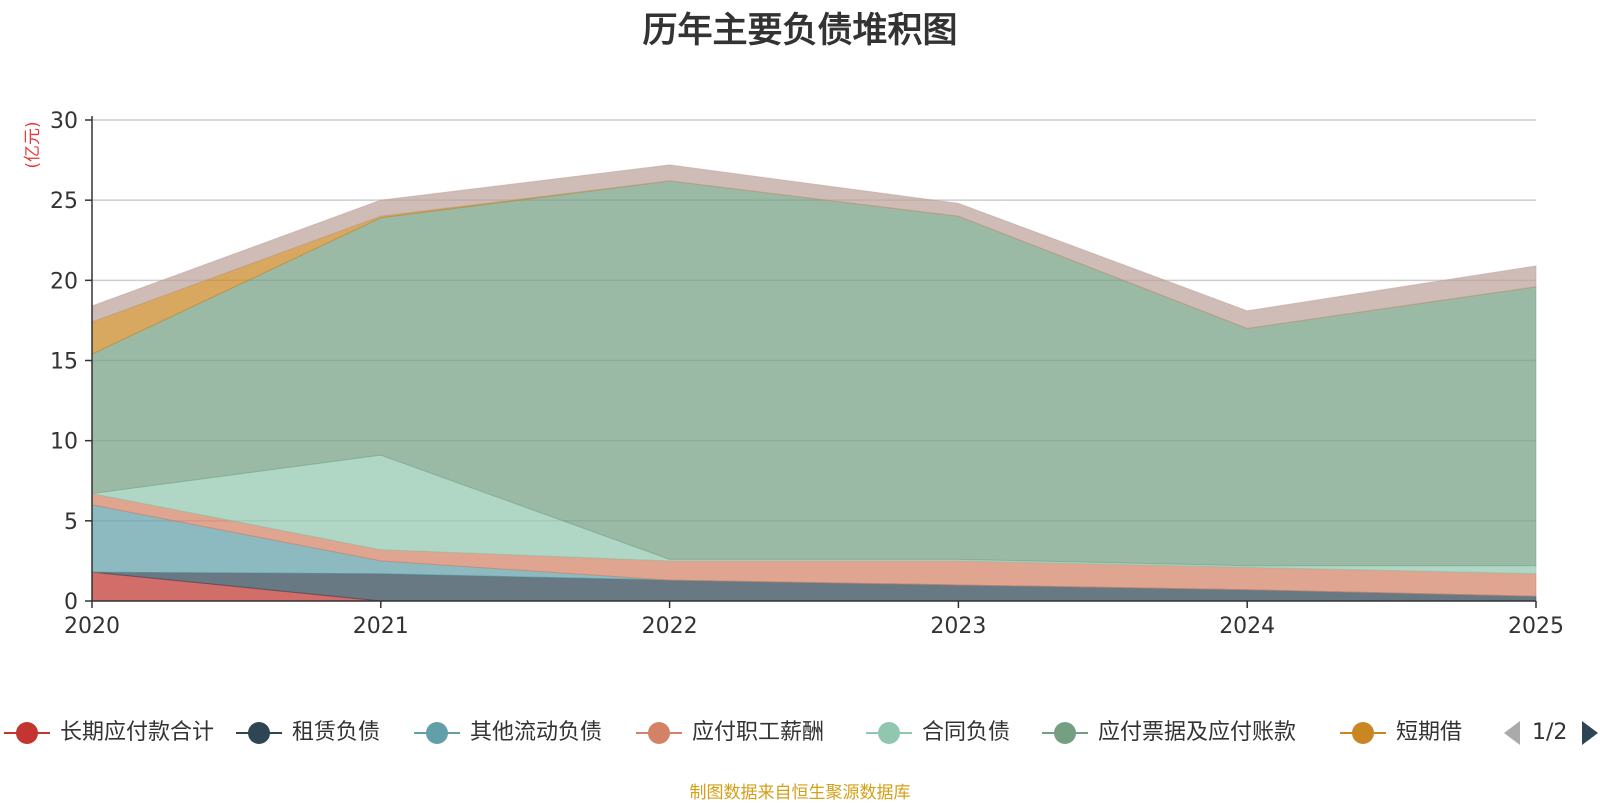 The height and width of the screenshot is (803, 1600). What do you see at coordinates (1512, 733) in the screenshot?
I see `prev-page-icon` at bounding box center [1512, 733].